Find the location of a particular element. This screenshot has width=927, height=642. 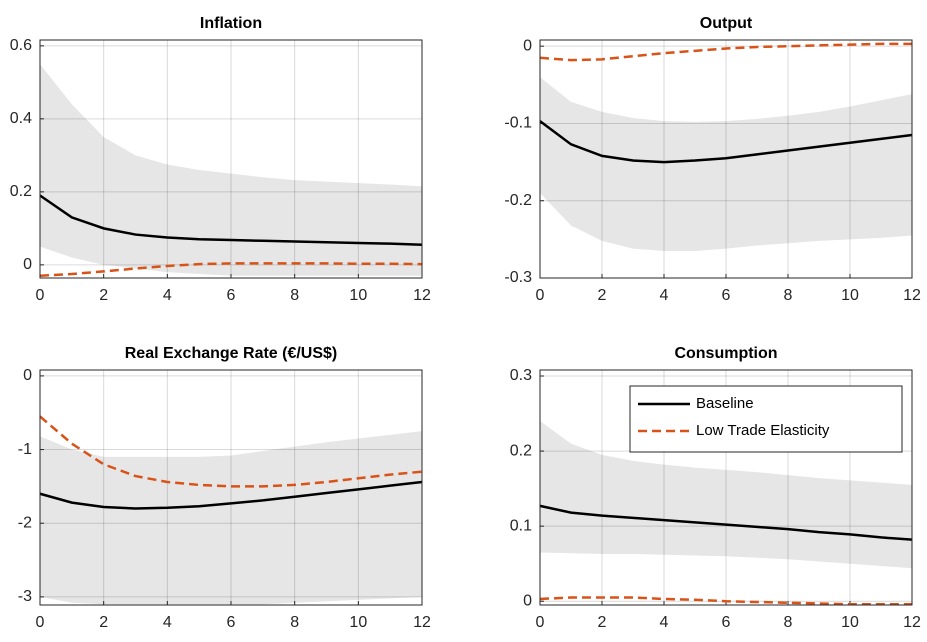

y-tick-label: -1 is located at coordinates (25, 449).